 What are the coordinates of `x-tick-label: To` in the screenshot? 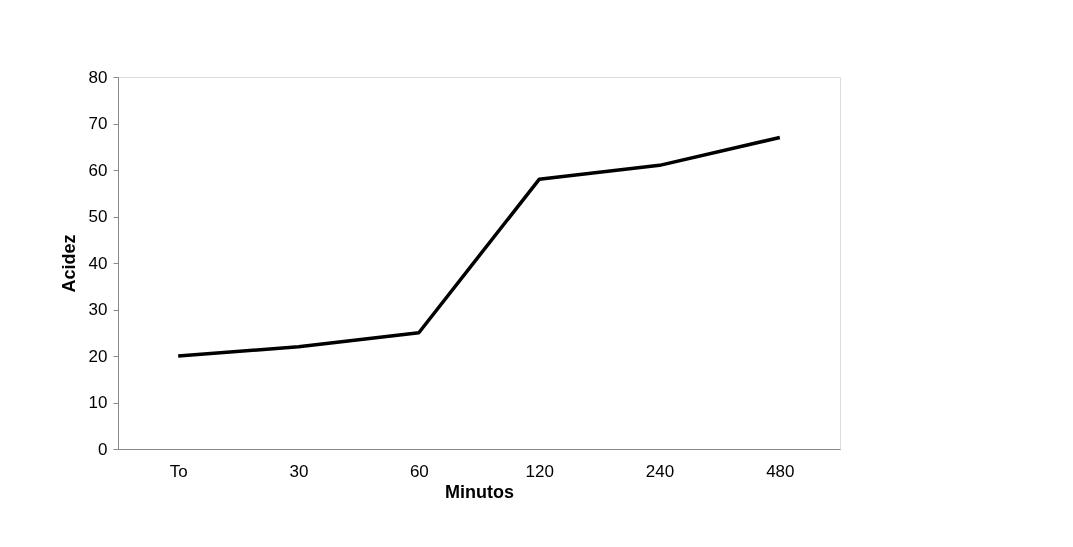 It's located at (178, 471).